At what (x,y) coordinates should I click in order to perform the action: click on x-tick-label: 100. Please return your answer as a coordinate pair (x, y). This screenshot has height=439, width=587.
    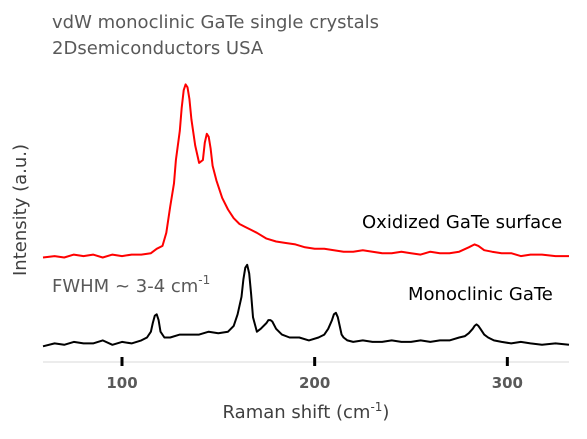
    Looking at the image, I should click on (121, 383).